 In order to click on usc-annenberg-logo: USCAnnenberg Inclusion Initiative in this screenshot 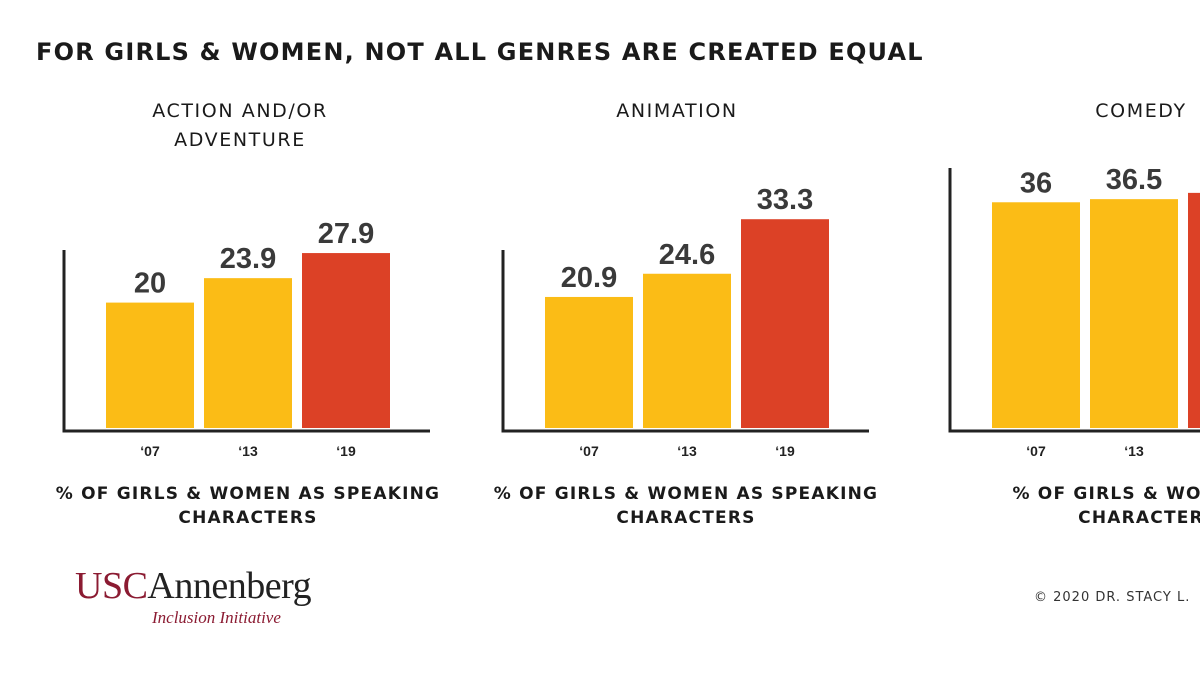, I will do `click(193, 596)`.